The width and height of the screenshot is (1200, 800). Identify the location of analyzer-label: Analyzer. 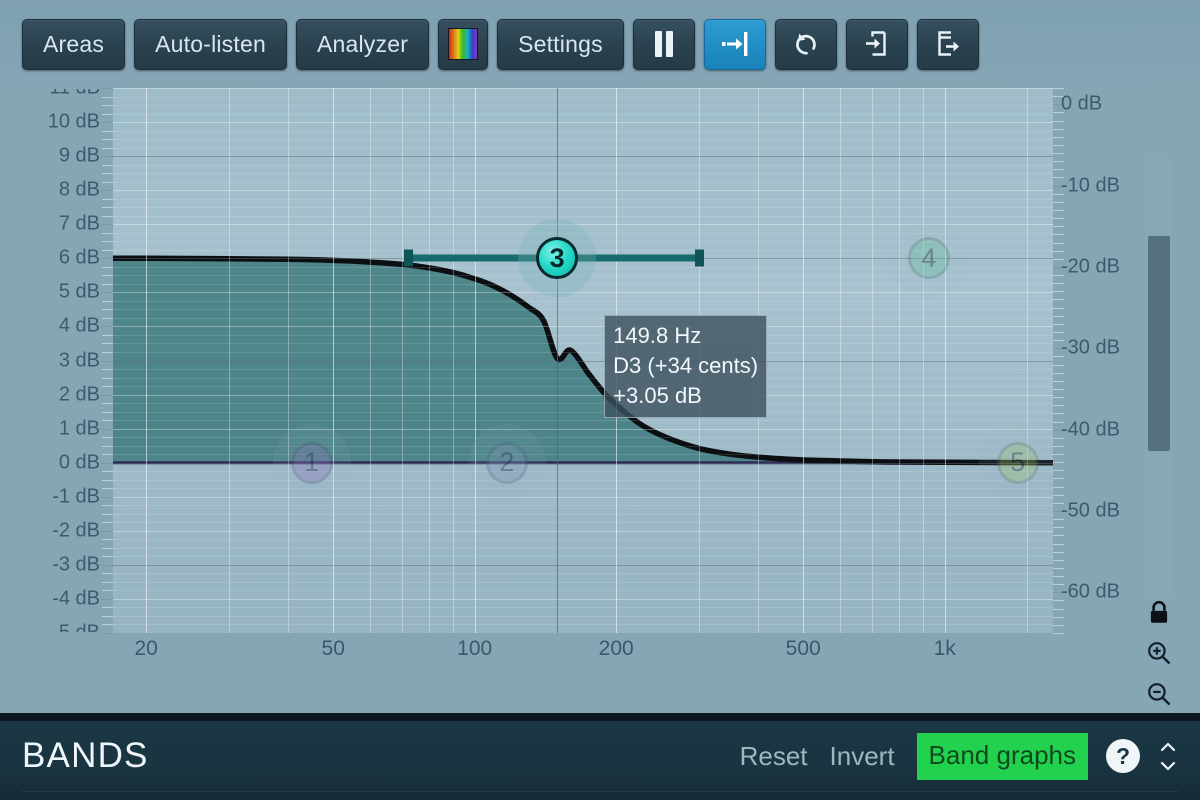
(362, 43).